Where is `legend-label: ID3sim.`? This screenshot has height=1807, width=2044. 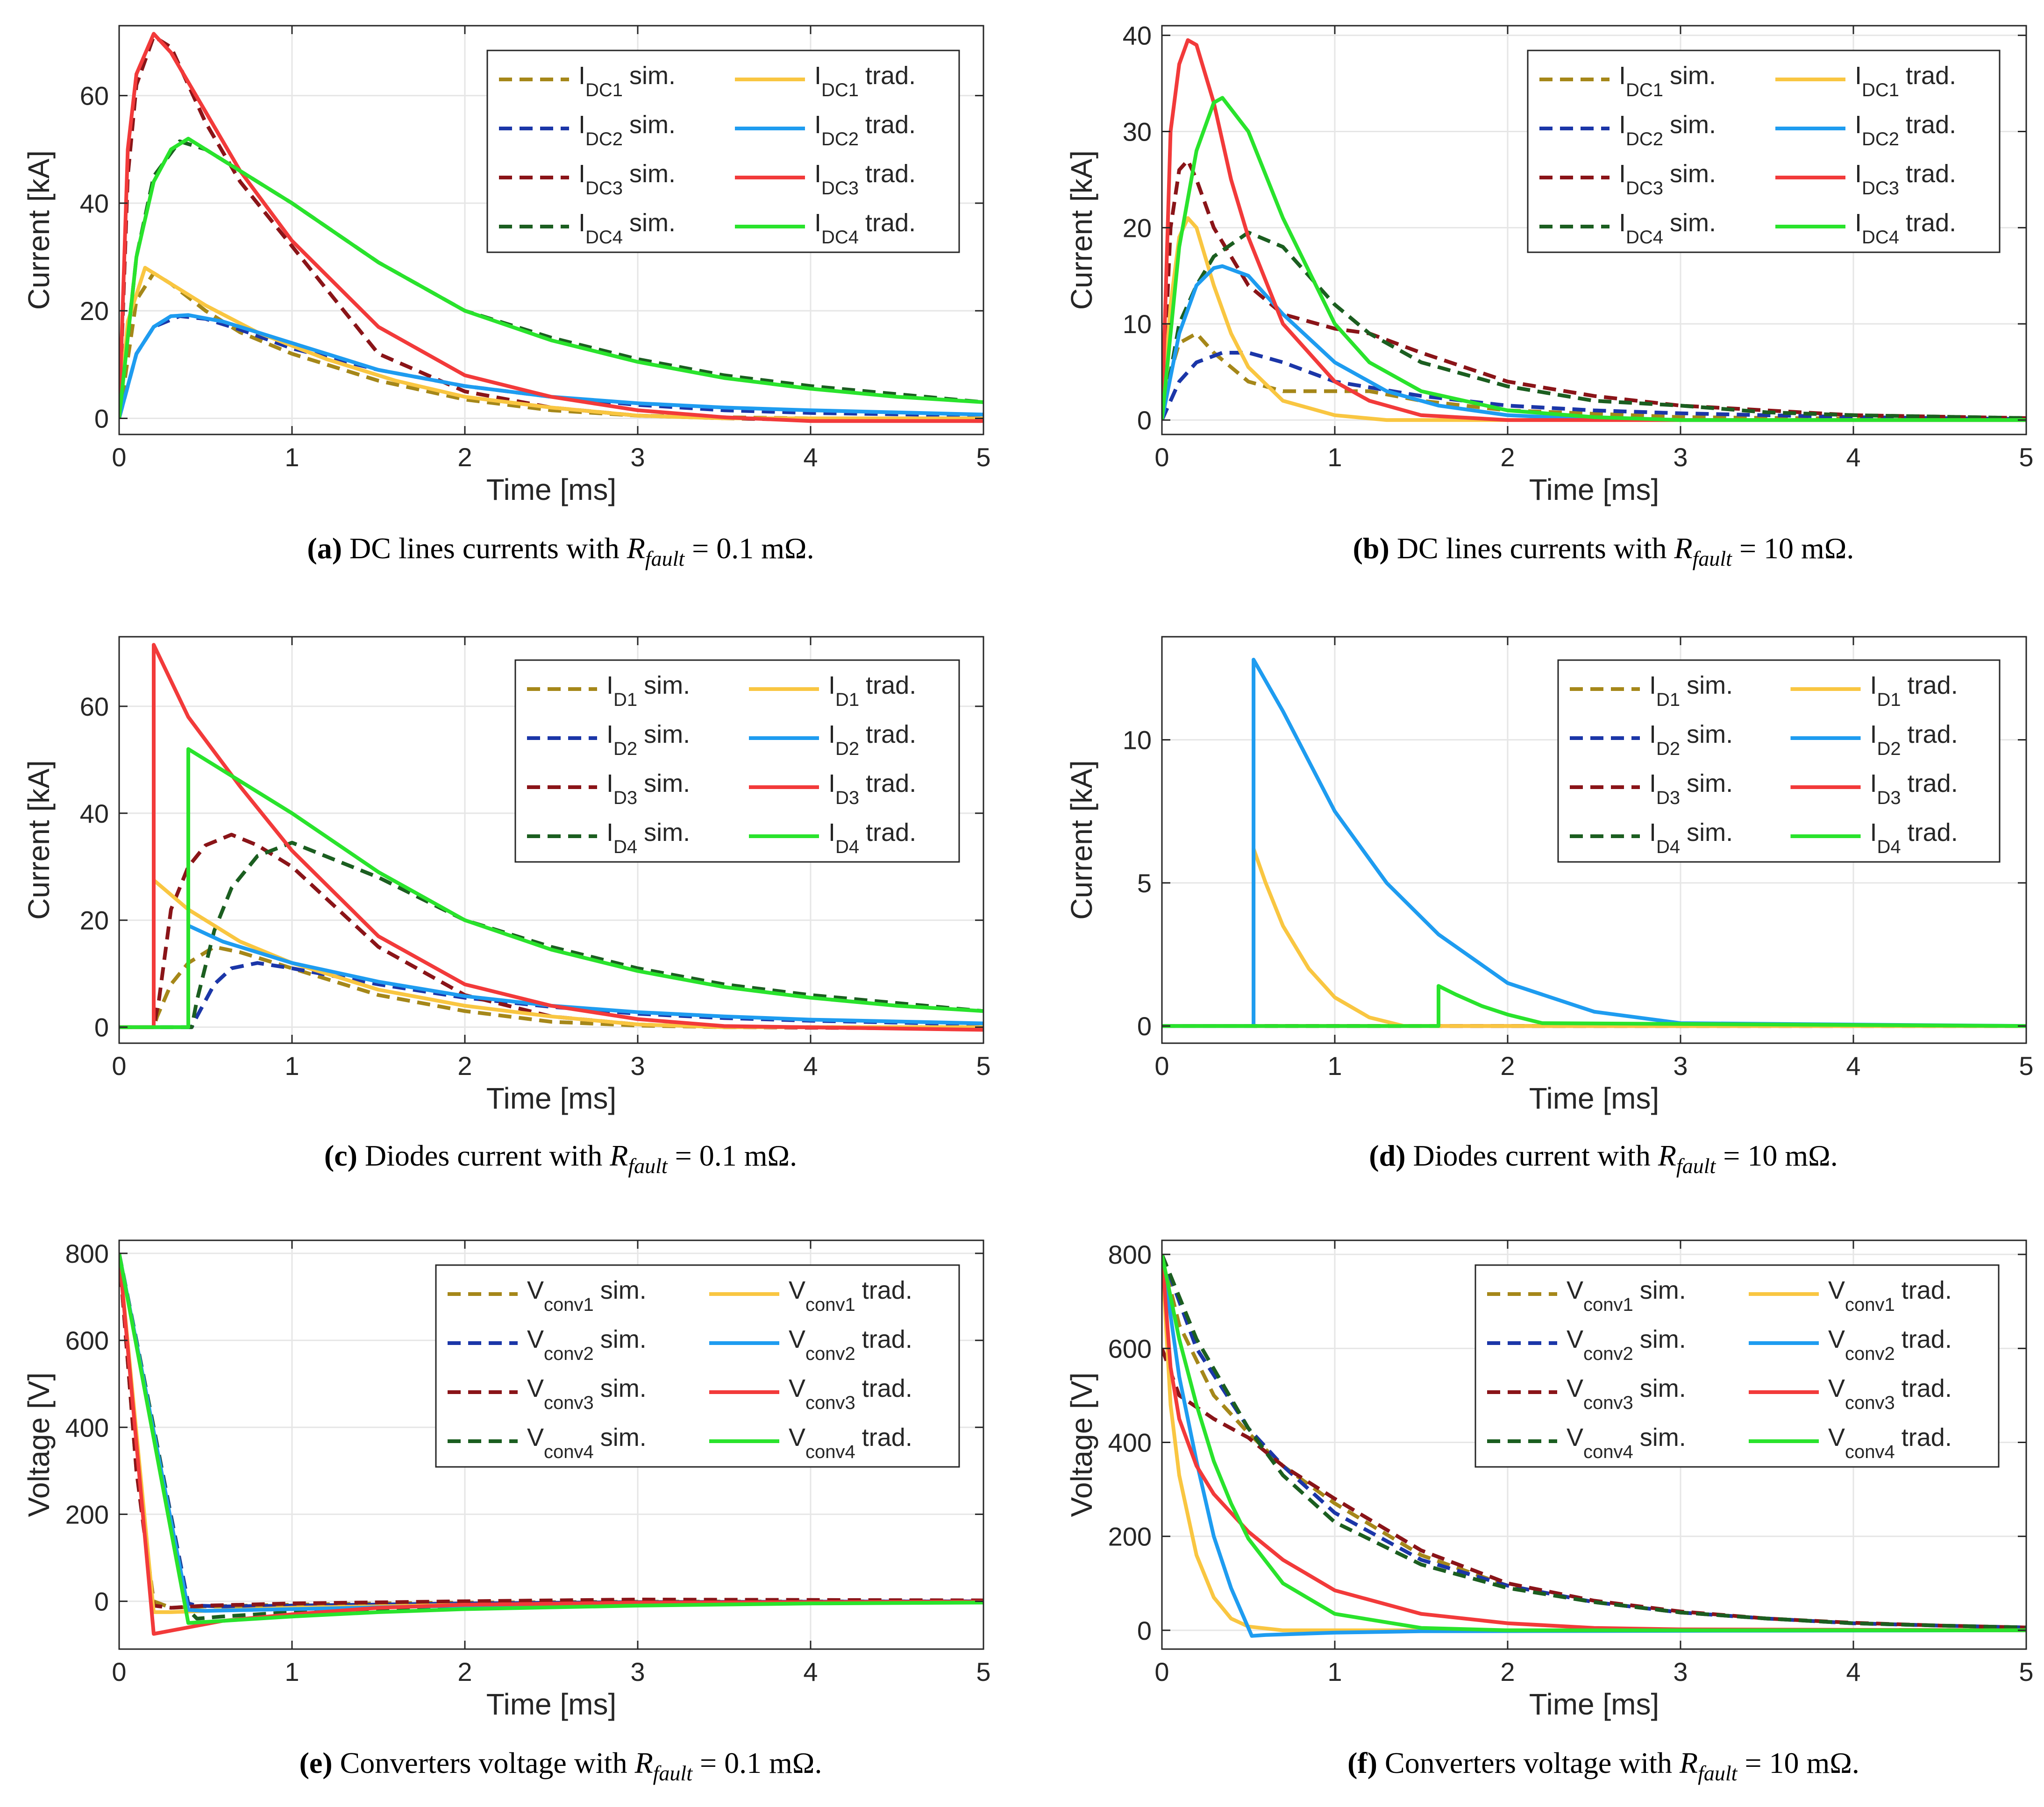 legend-label: ID3sim. is located at coordinates (1691, 788).